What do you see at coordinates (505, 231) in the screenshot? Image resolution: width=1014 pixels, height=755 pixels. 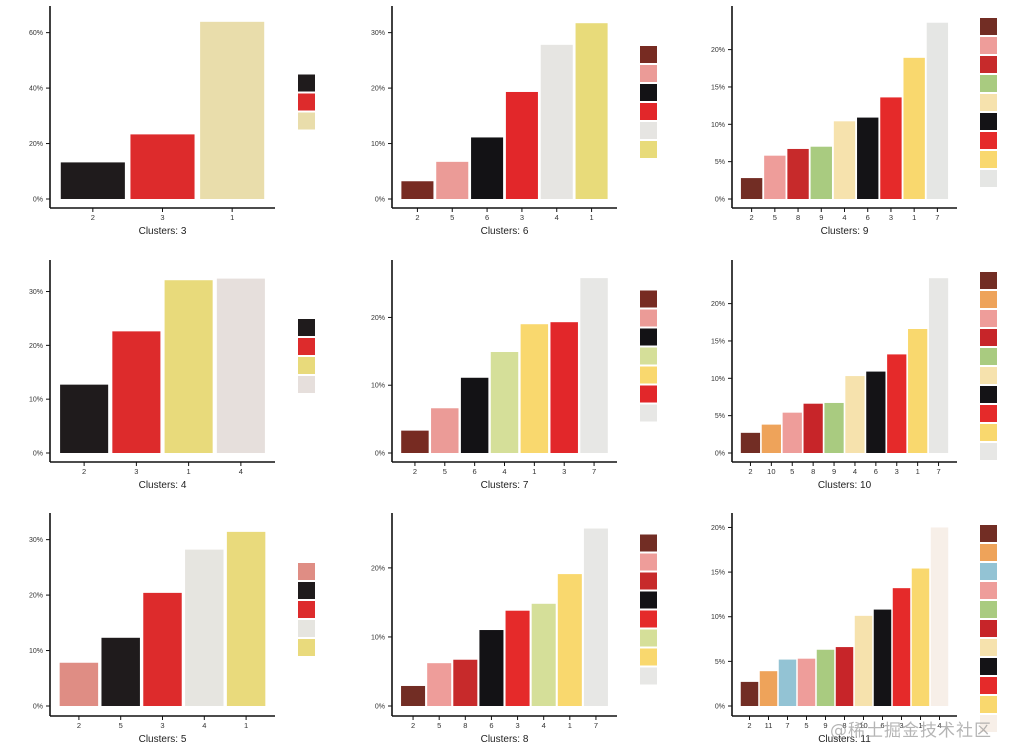 I see `panel-title: Clusters: 6` at bounding box center [505, 231].